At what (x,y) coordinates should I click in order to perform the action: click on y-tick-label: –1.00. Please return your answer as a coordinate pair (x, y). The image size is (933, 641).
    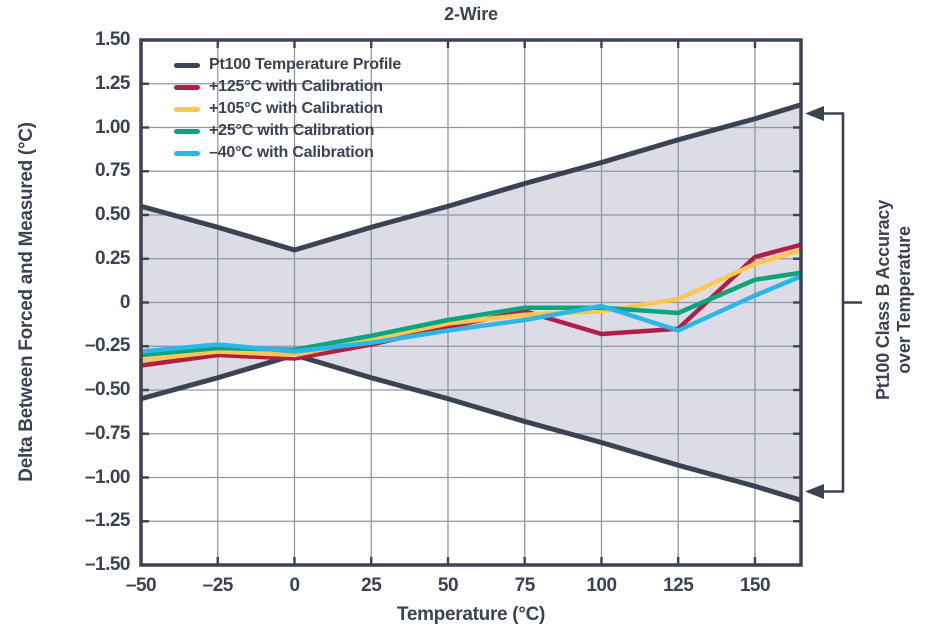
    Looking at the image, I should click on (107, 477).